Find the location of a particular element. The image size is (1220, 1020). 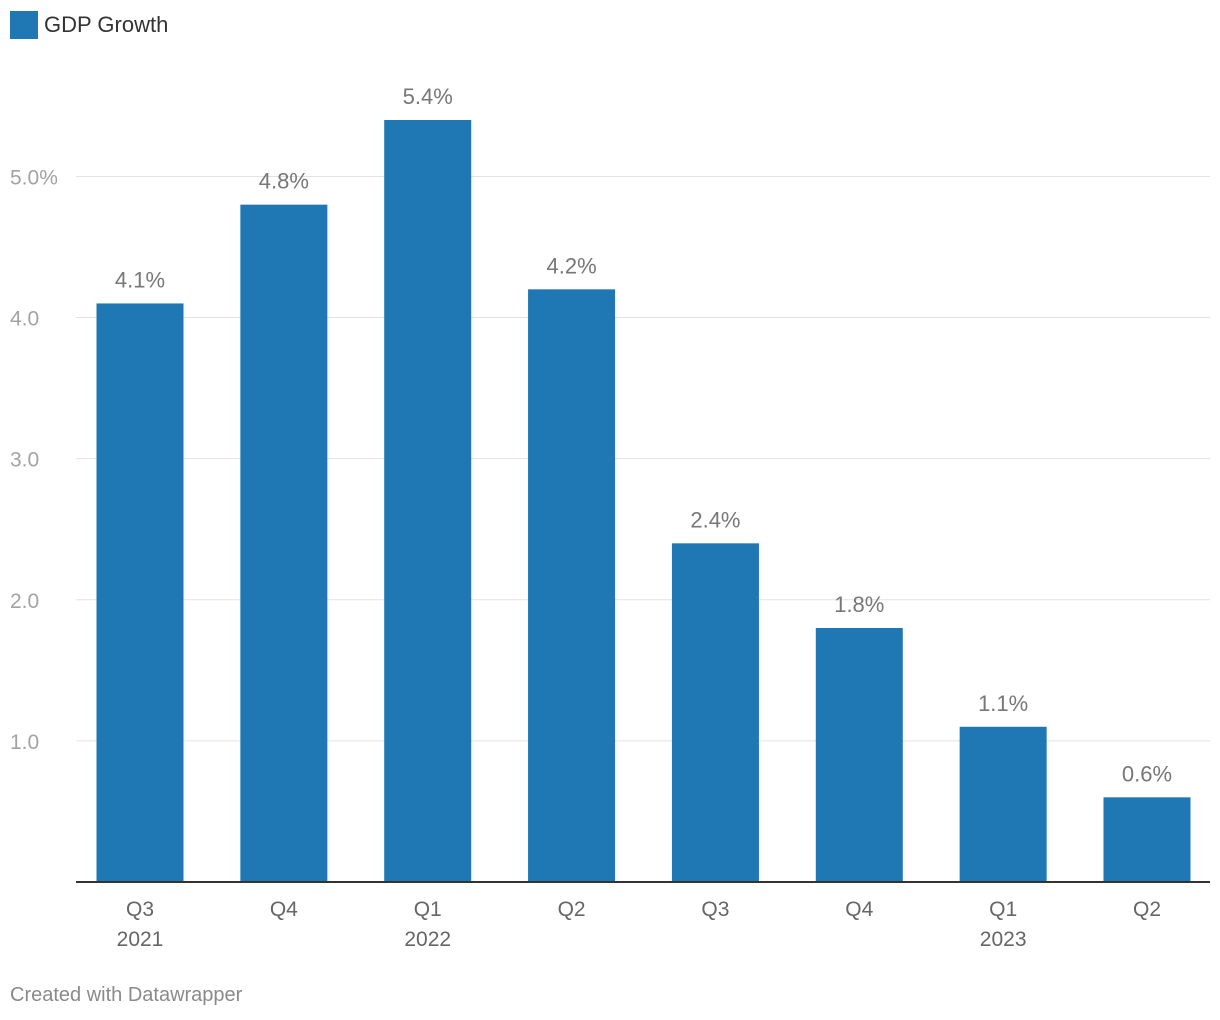

data-label: 0.6% is located at coordinates (1147, 773).